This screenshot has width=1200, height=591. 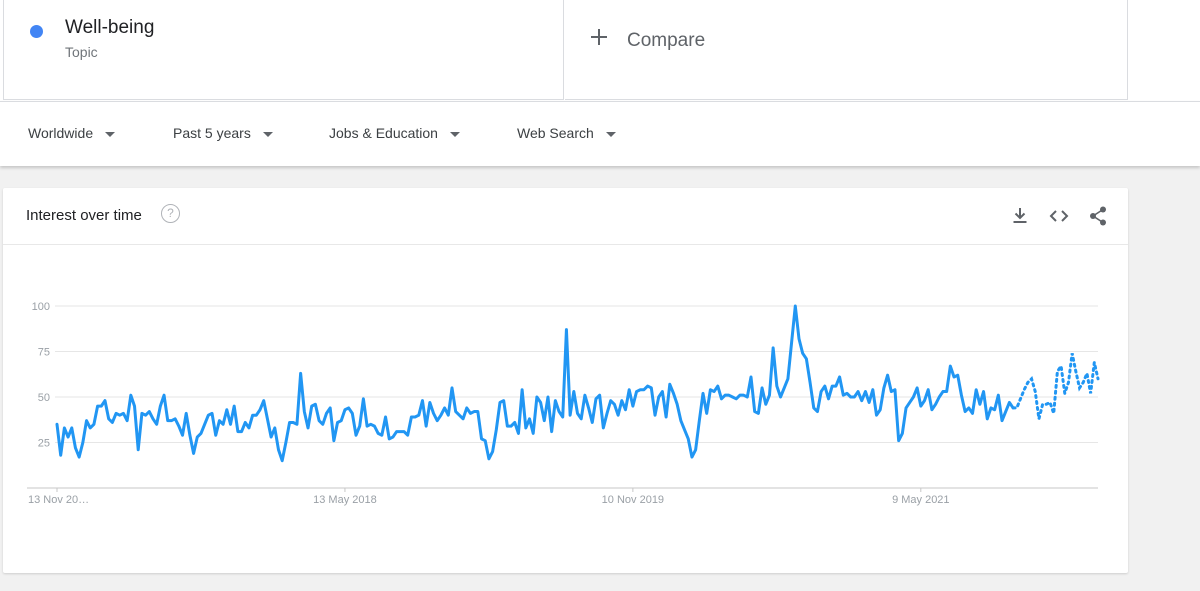 What do you see at coordinates (394, 133) in the screenshot?
I see `filter-category: Jobs & Education` at bounding box center [394, 133].